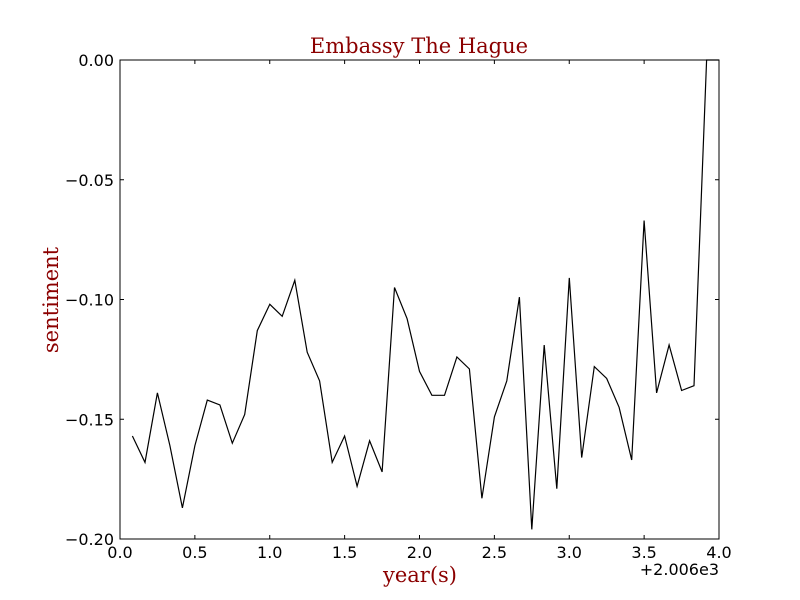 The image size is (800, 600). Describe the element at coordinates (89, 419) in the screenshot. I see `y-tick-label: −0.15` at that location.